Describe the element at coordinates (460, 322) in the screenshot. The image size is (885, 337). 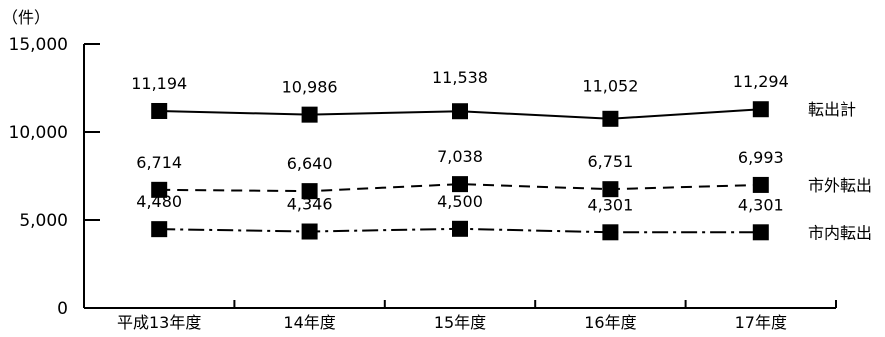
I see `x-tick-label: 15年度` at that location.